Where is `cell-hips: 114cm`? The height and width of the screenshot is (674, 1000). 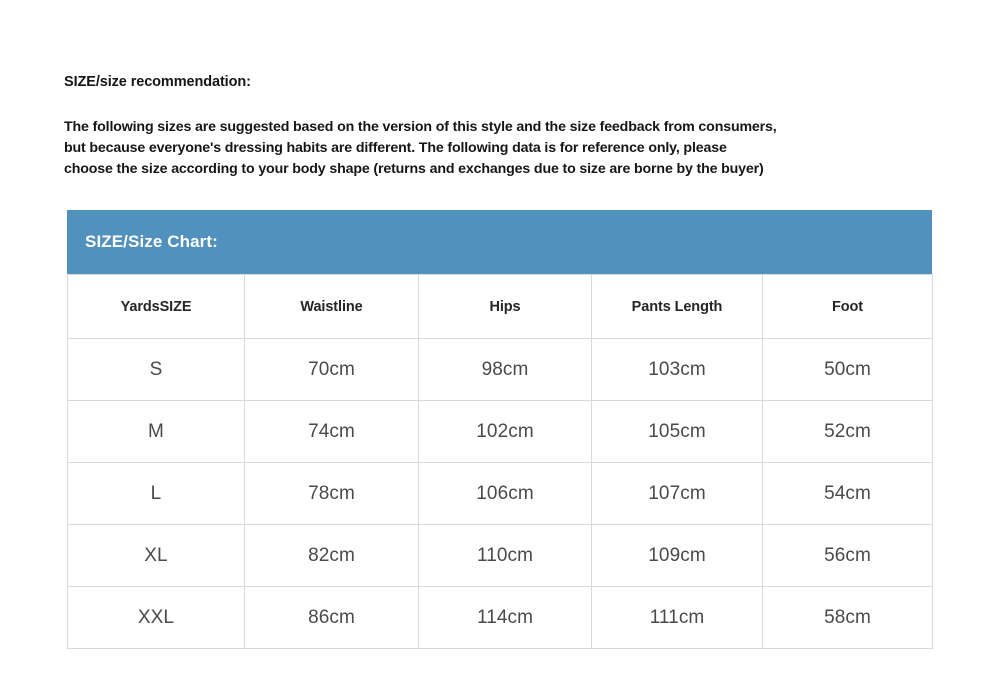
cell-hips: 114cm is located at coordinates (505, 617).